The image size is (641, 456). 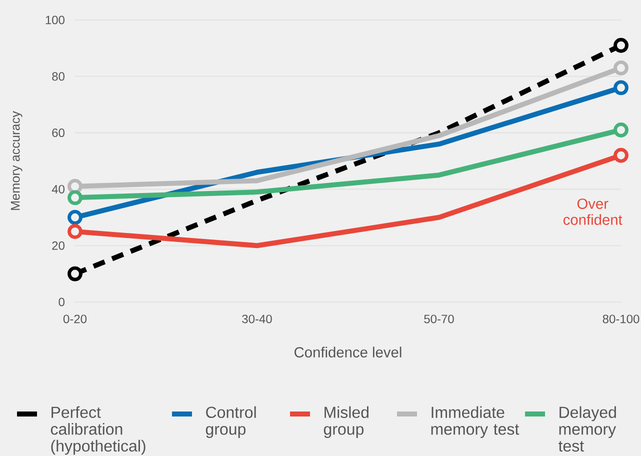 I want to click on y-tick-label: 80, so click(x=58, y=76).